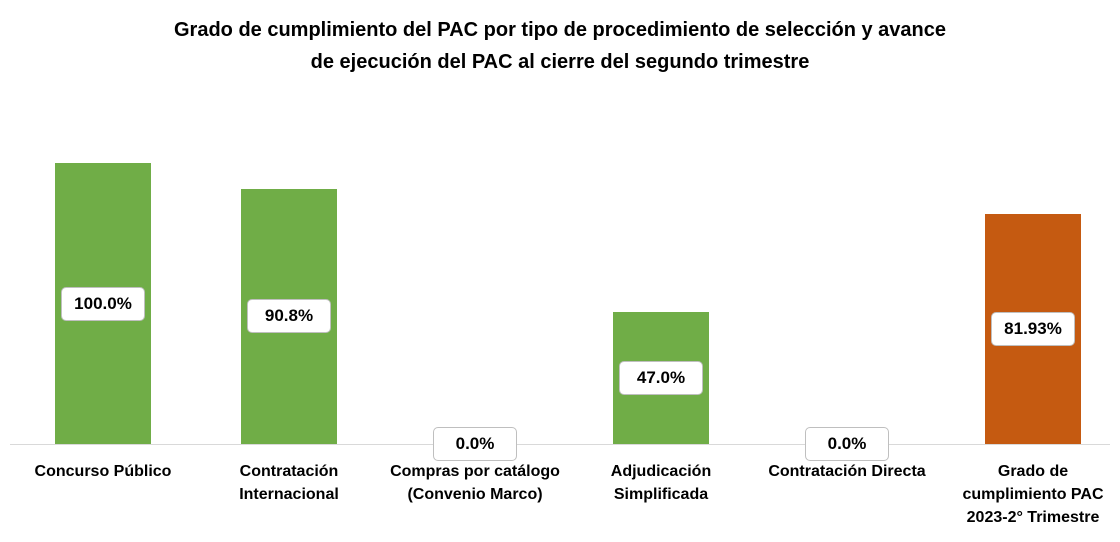 Image resolution: width=1120 pixels, height=542 pixels. I want to click on x-tick-label: Contratación Internacional, so click(289, 483).